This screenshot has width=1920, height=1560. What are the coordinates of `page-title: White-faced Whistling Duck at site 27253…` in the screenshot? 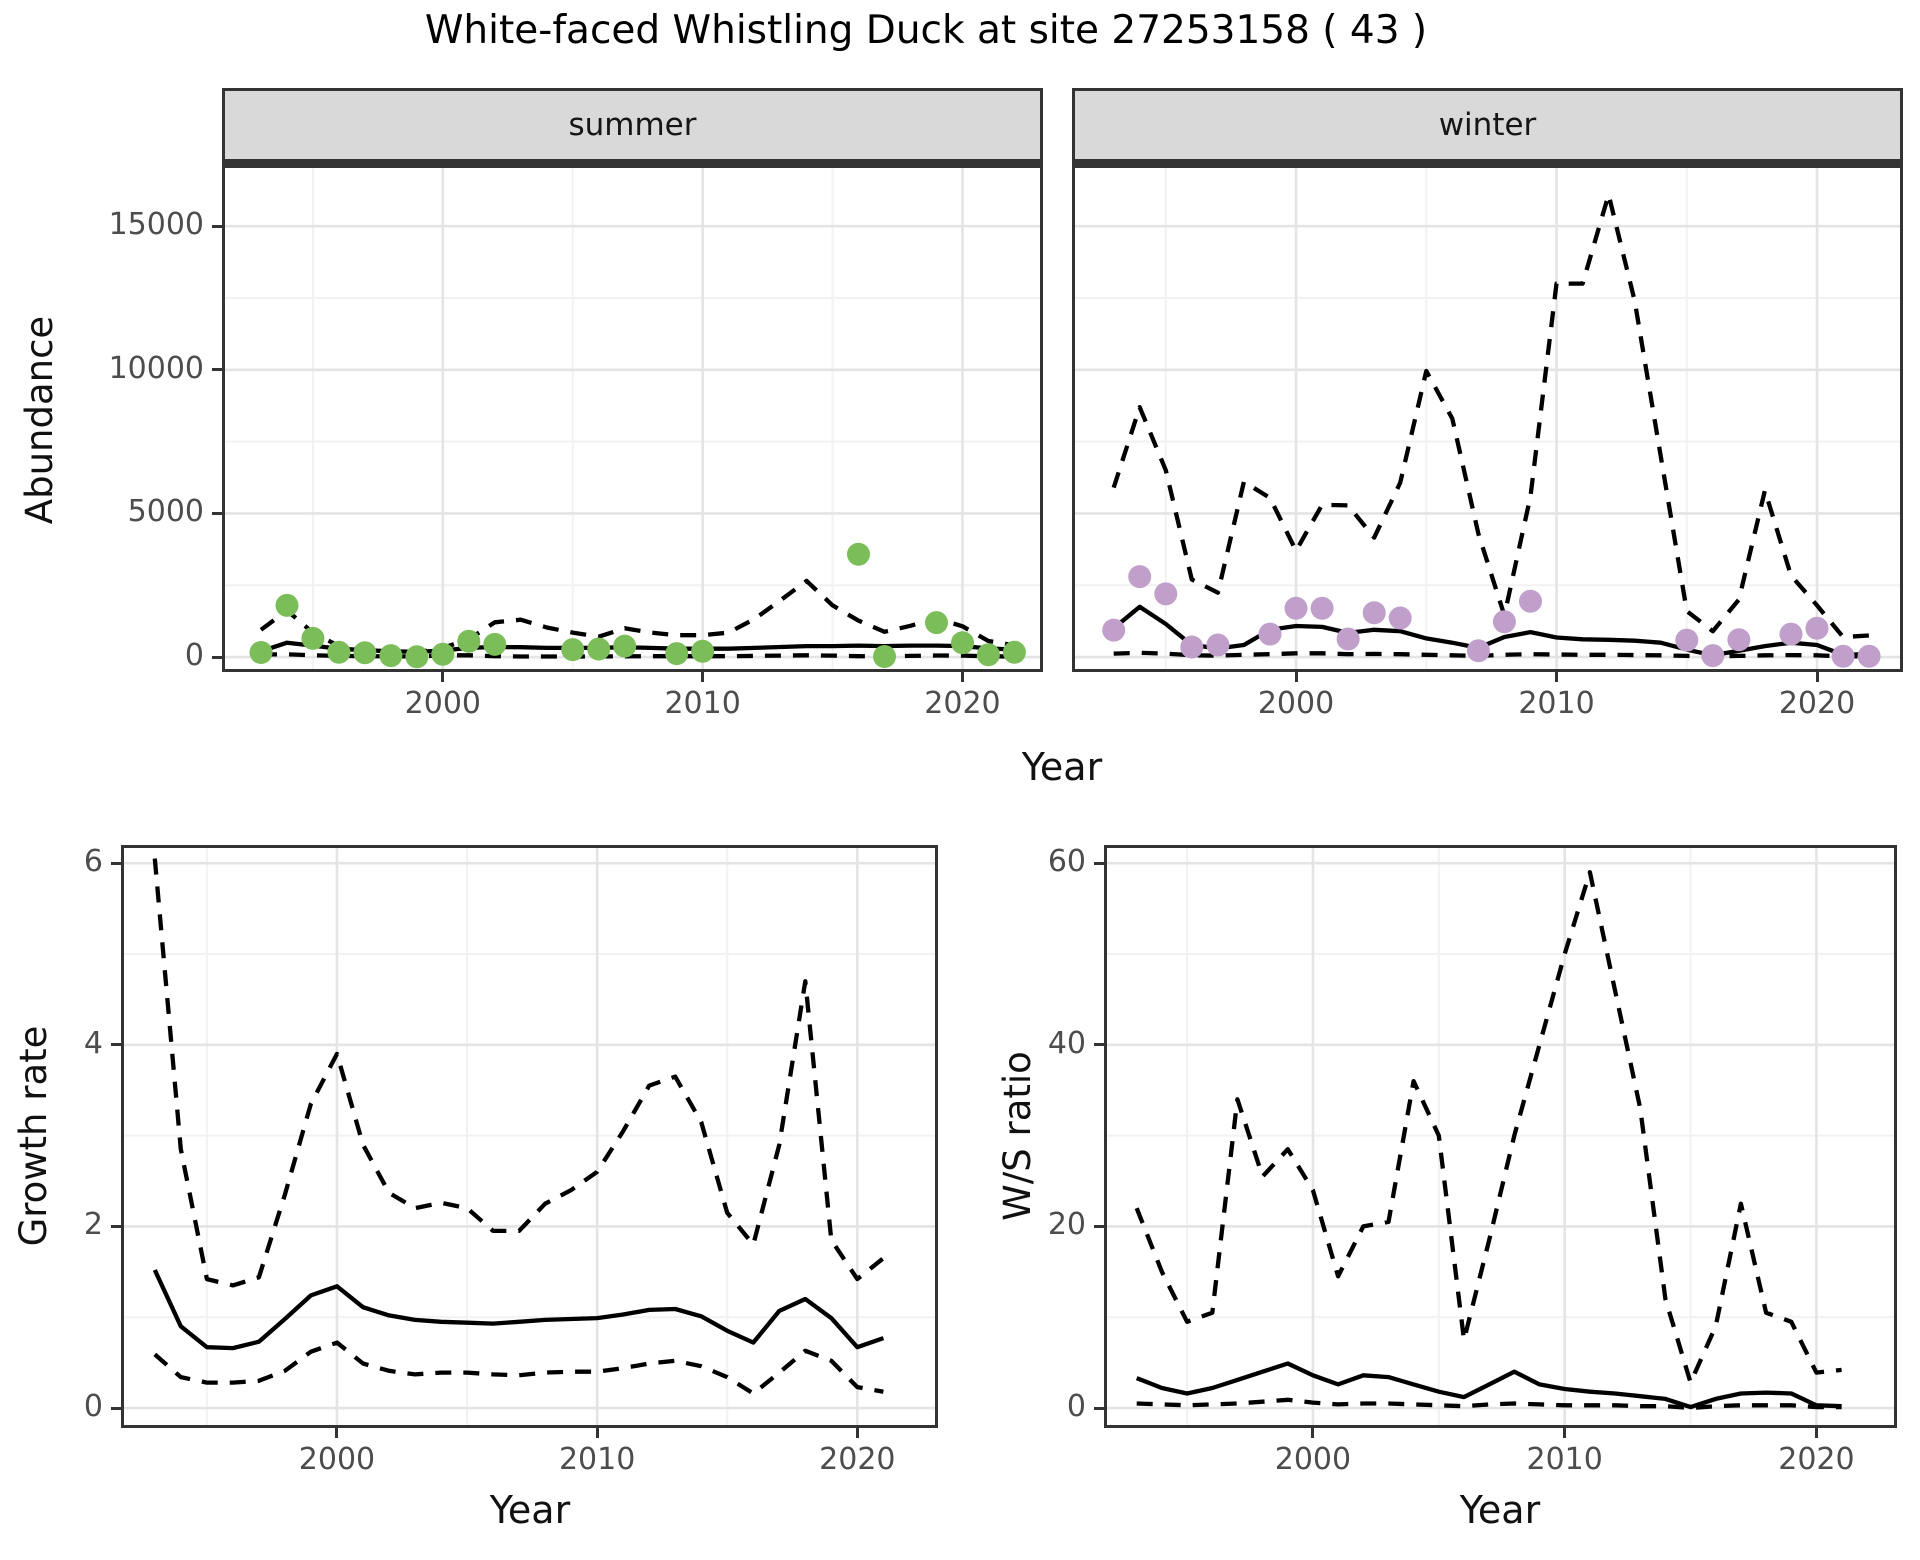 It's located at (926, 30).